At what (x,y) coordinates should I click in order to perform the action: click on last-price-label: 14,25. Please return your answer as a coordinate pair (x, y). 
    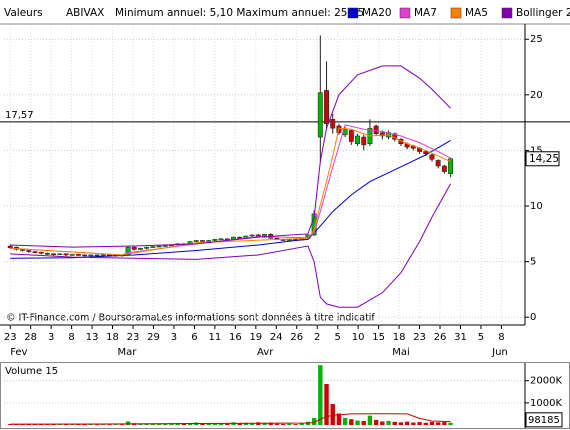
    Looking at the image, I should click on (544, 159).